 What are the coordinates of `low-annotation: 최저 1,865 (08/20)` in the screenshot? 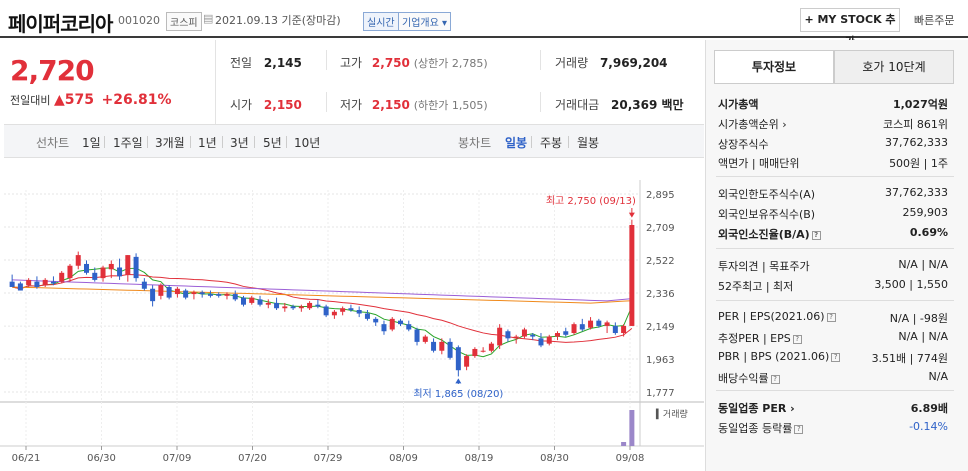 It's located at (458, 394).